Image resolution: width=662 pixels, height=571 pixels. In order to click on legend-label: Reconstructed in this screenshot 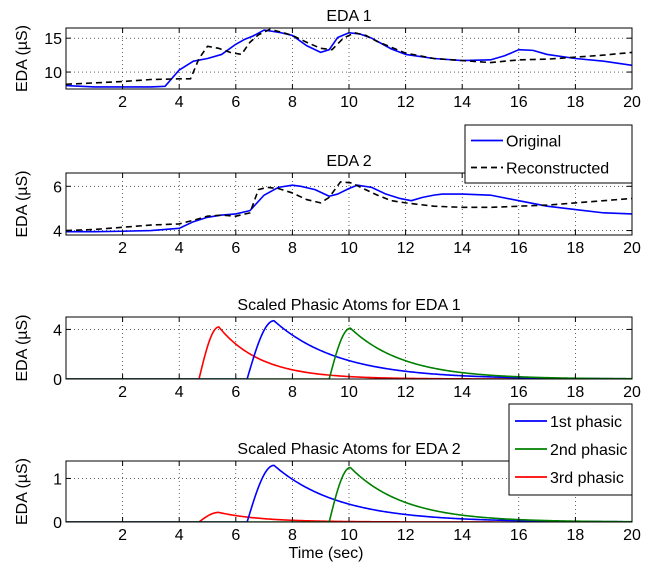, I will do `click(557, 169)`.